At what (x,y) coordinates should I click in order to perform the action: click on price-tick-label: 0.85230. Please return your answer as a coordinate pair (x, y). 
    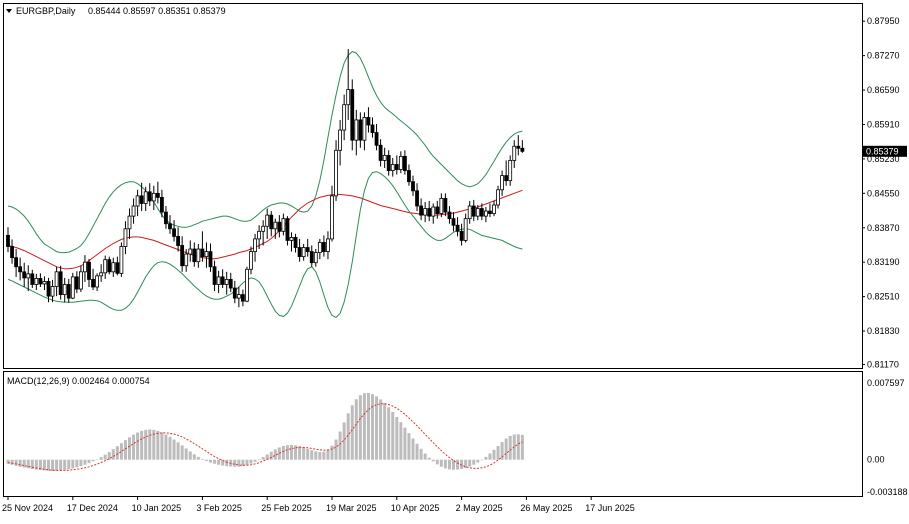
    Looking at the image, I should click on (883, 159).